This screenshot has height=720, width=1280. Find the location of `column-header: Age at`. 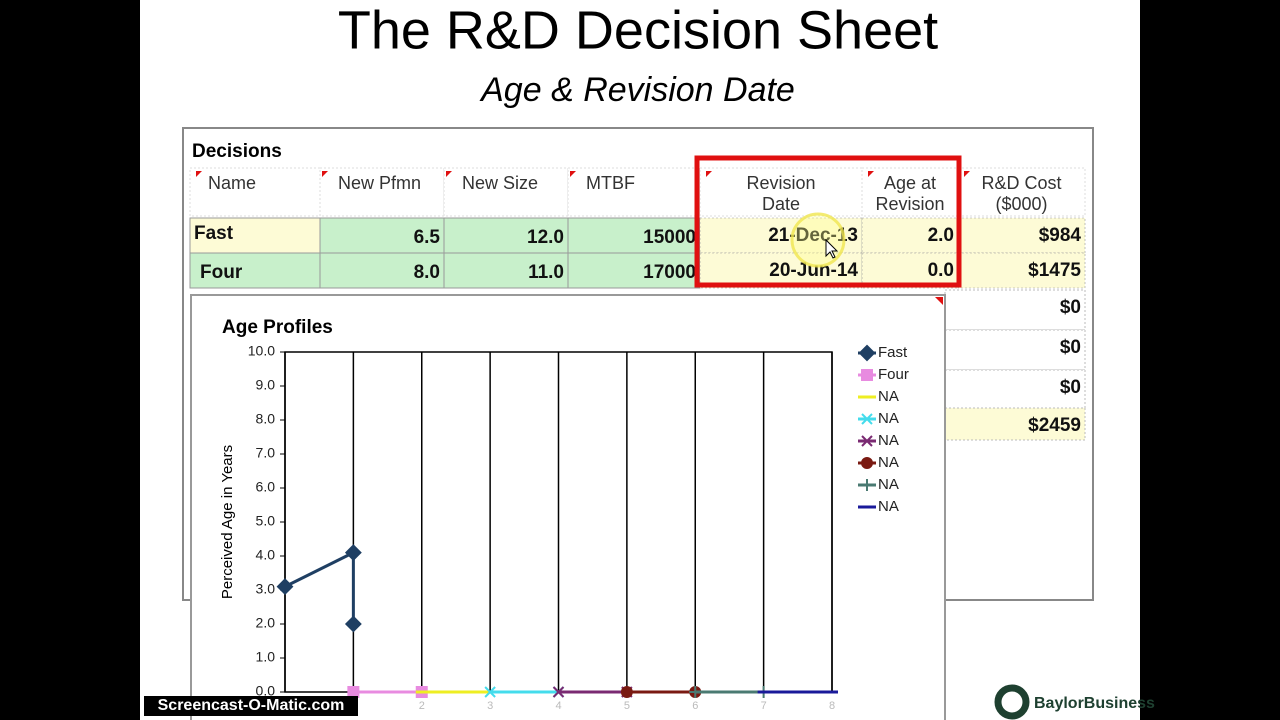

column-header: Age at is located at coordinates (910, 183).